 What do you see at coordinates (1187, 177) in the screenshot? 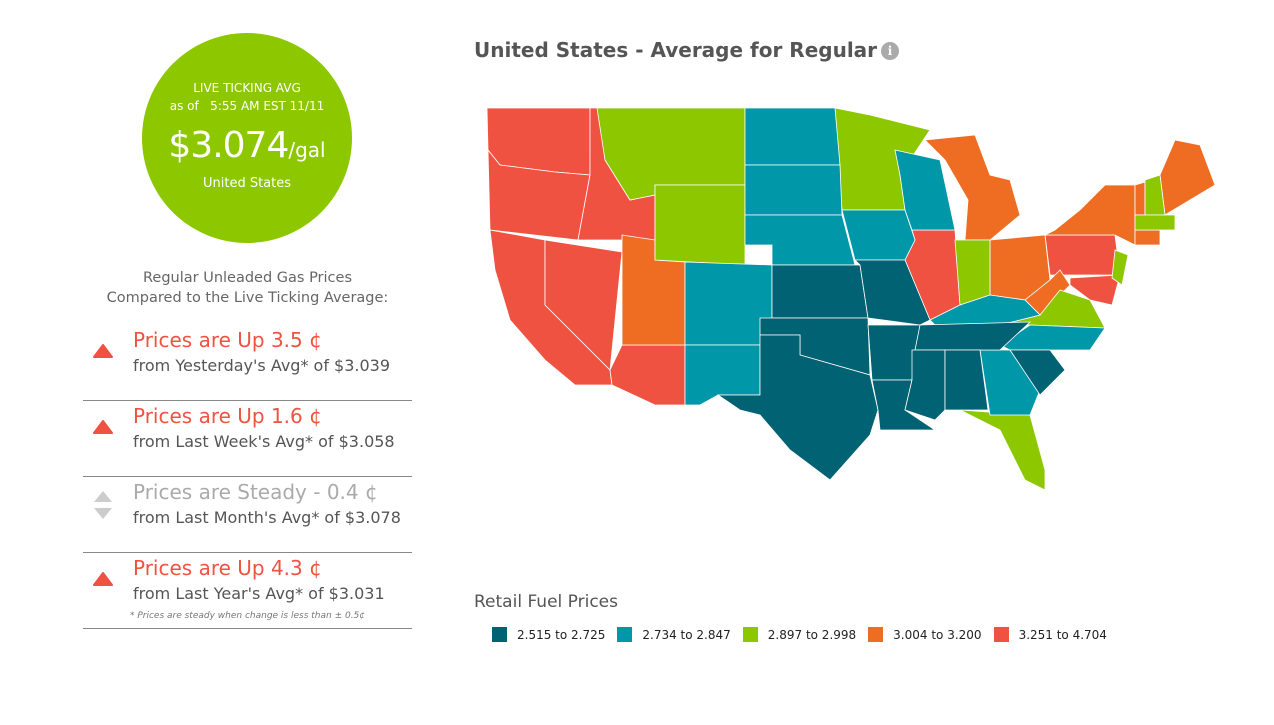
I see `state-me` at bounding box center [1187, 177].